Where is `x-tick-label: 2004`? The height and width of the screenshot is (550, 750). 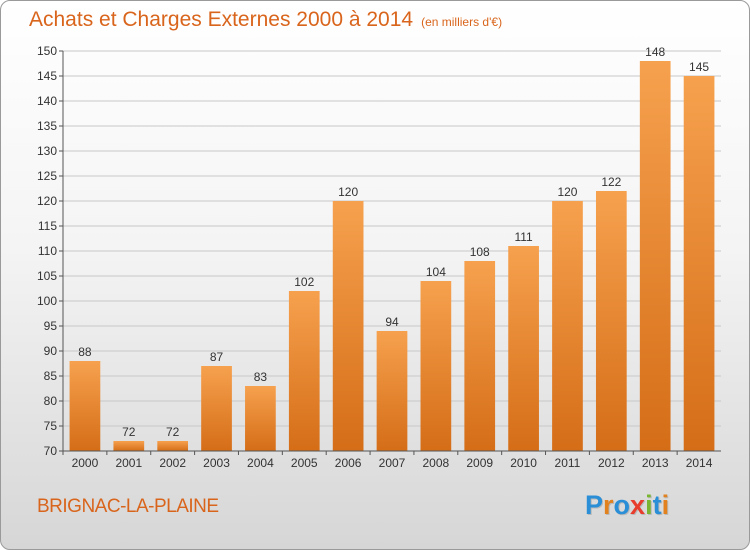 x-tick-label: 2004 is located at coordinates (260, 463).